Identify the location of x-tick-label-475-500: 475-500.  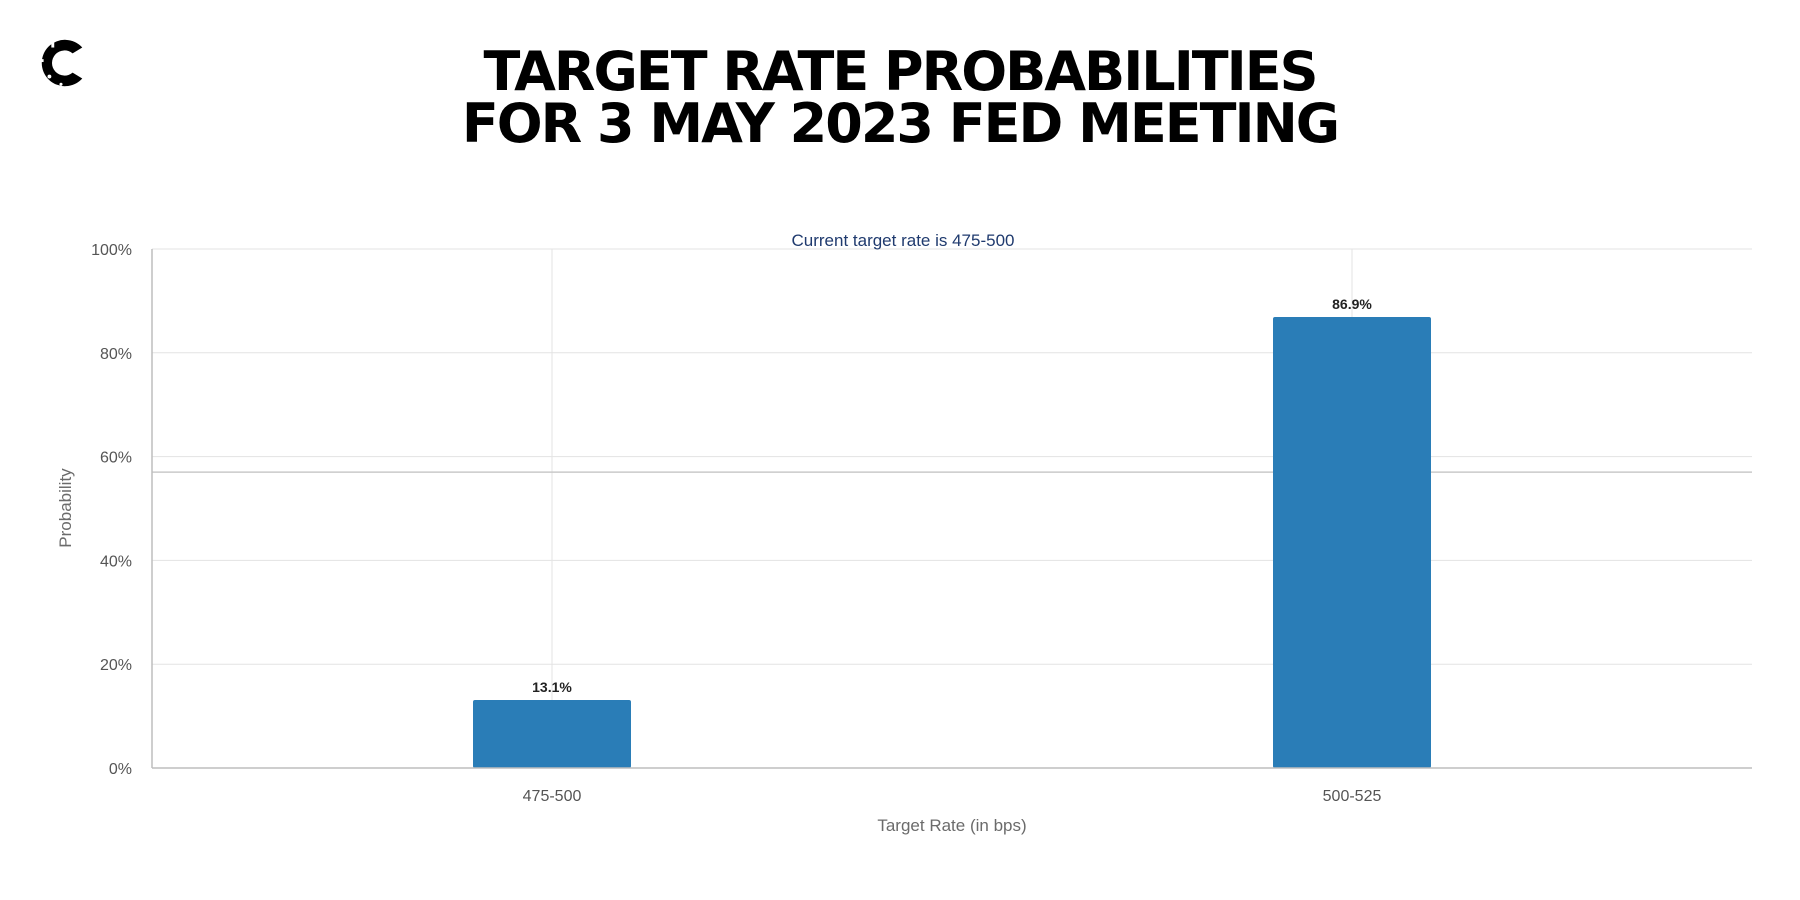
(552, 796).